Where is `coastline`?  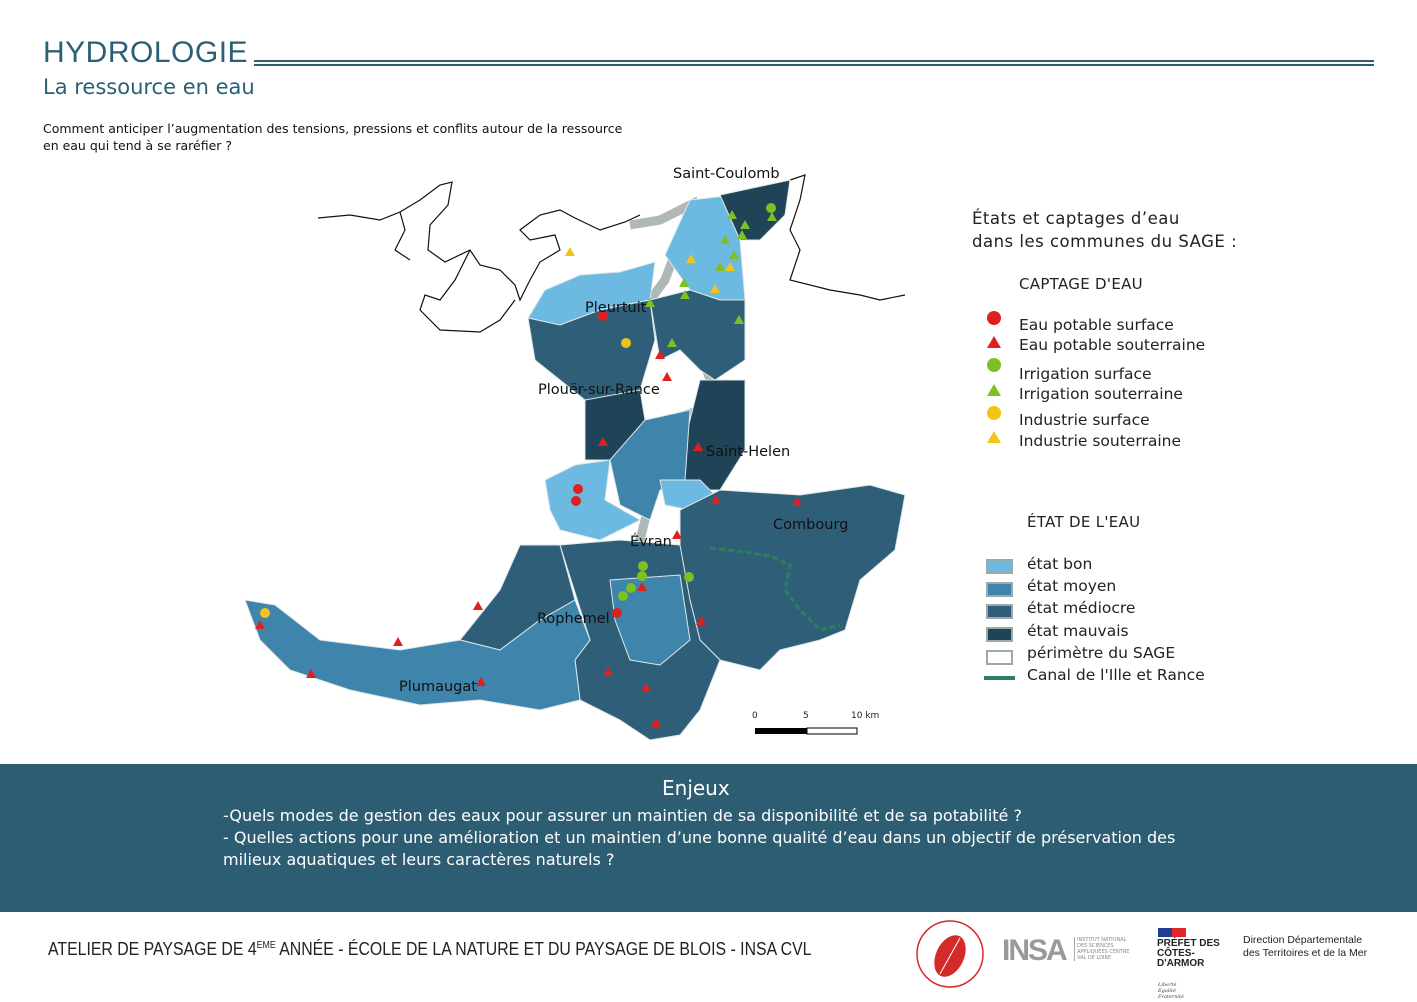
coastline is located at coordinates (611, 253).